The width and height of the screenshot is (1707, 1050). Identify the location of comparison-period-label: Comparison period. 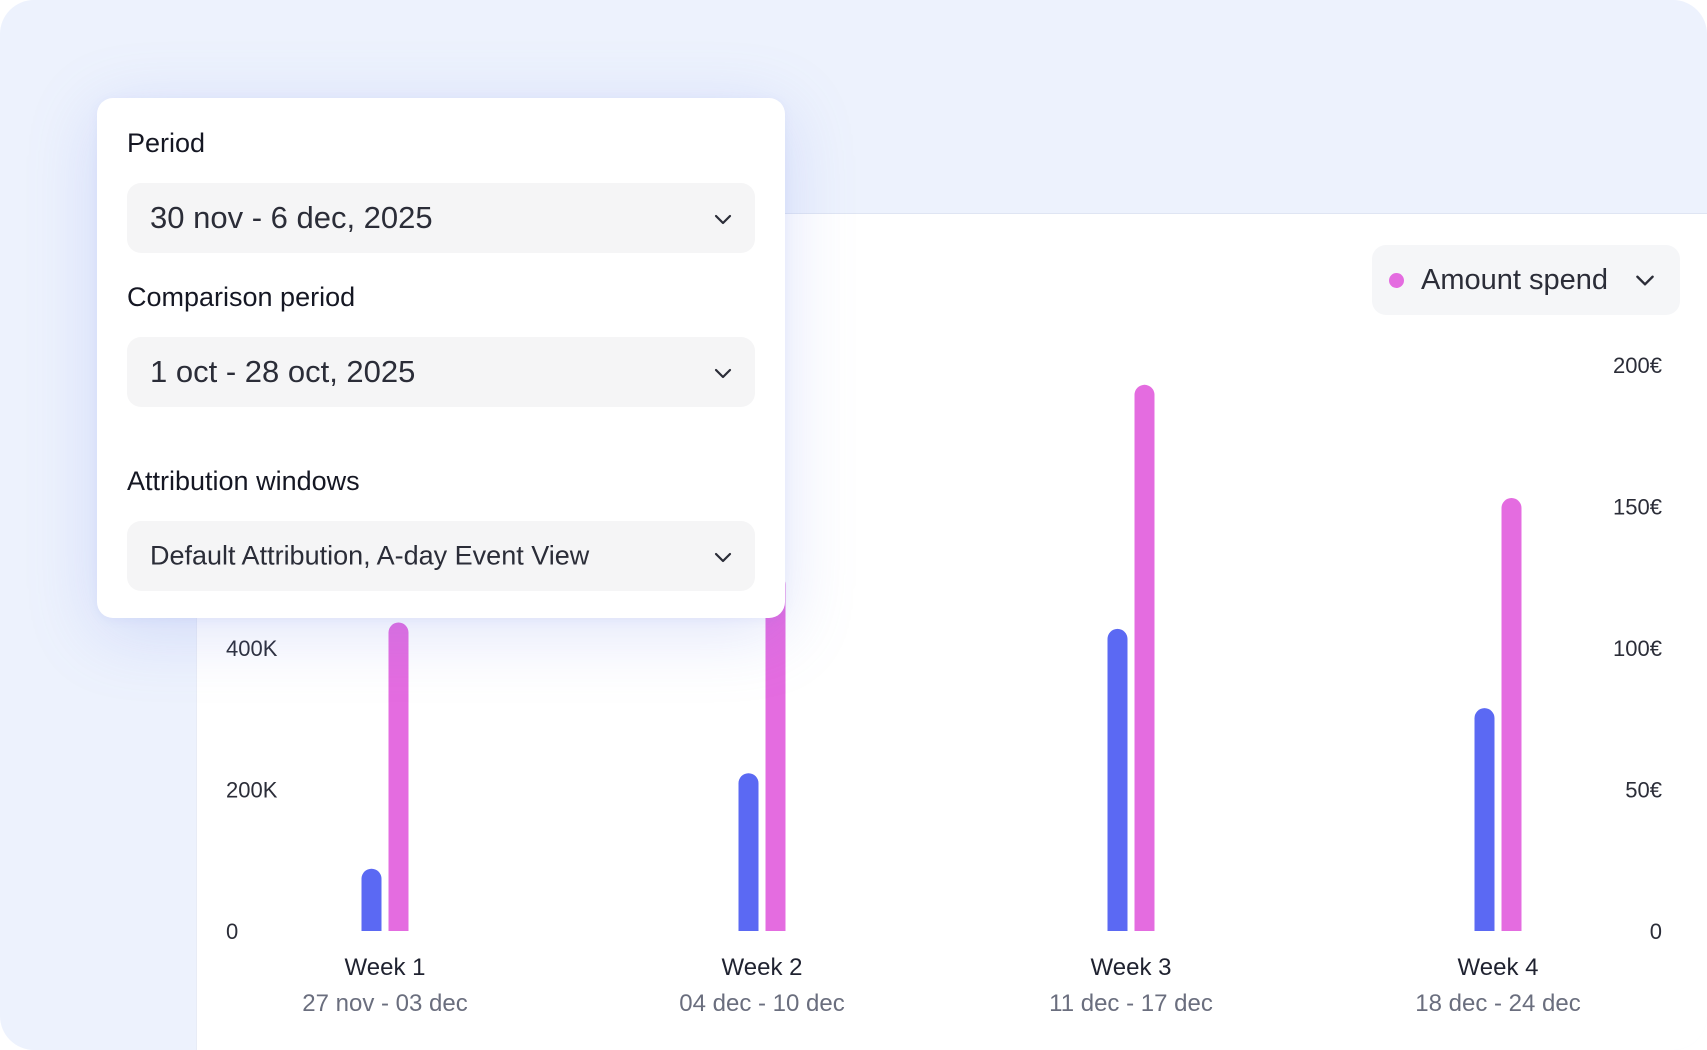
(241, 297).